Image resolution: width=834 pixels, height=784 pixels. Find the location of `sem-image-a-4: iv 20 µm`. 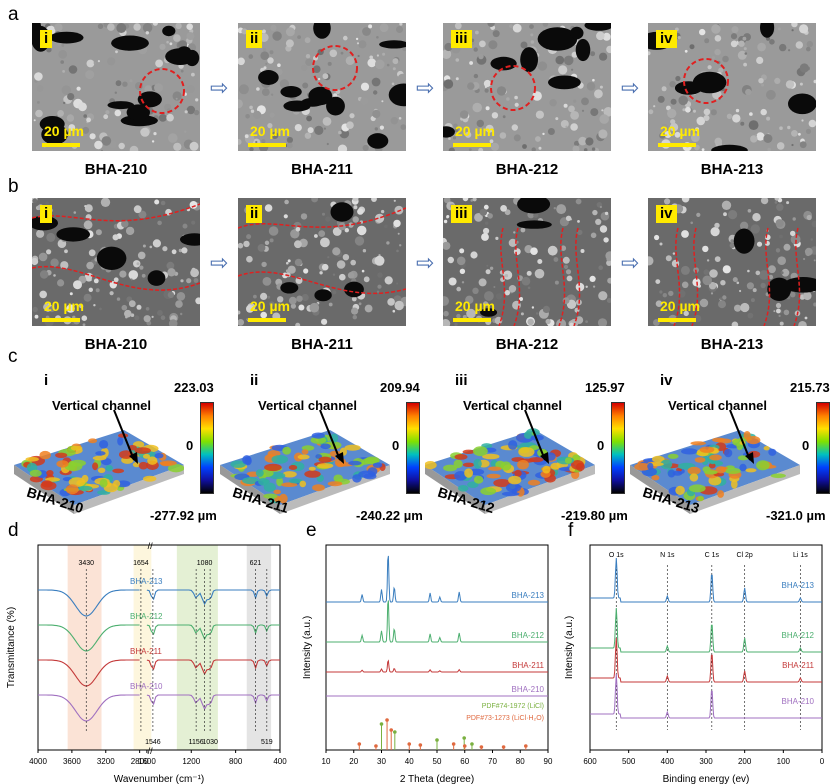

sem-image-a-4: iv 20 µm is located at coordinates (732, 87).